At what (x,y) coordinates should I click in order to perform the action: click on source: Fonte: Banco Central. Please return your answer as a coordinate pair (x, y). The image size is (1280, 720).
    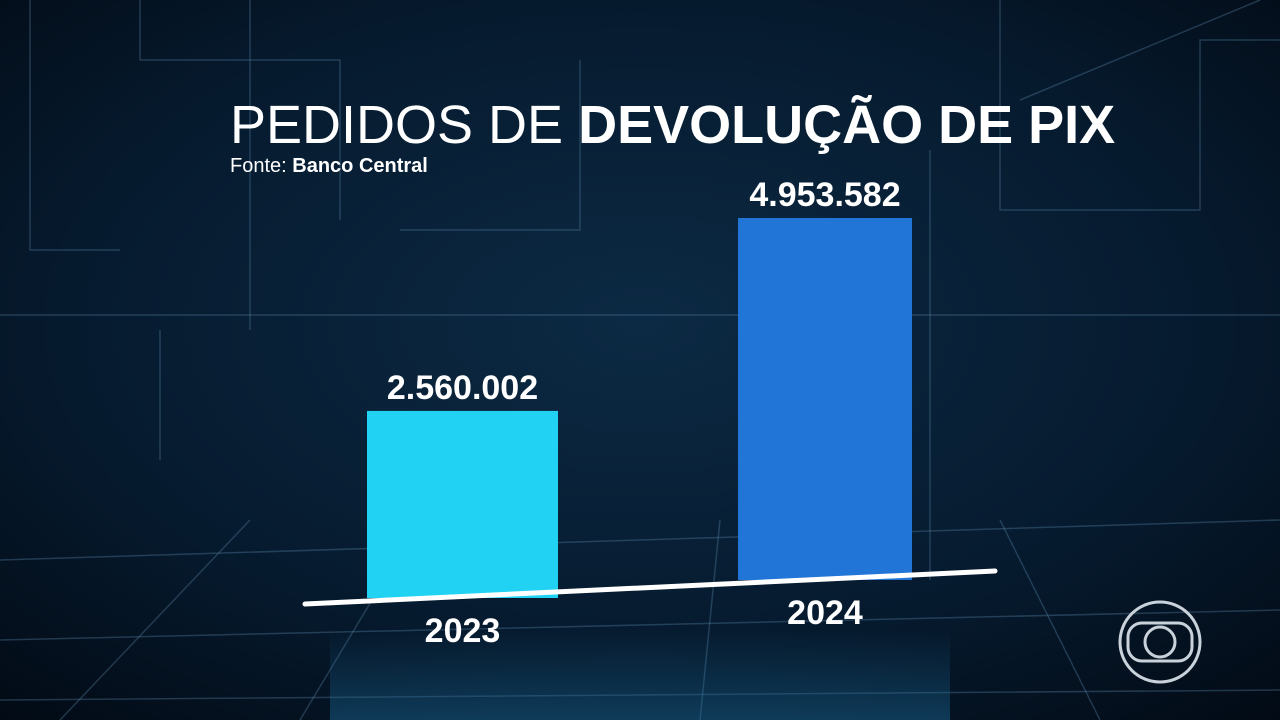
    Looking at the image, I should click on (329, 166).